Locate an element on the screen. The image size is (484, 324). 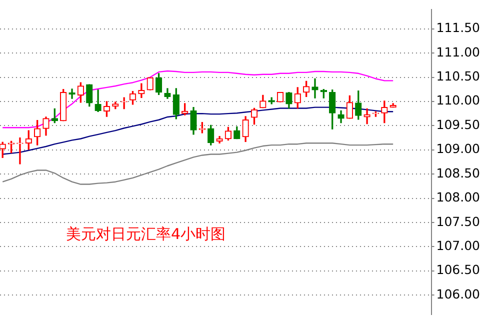
y-tick-label: 111.50 is located at coordinates (458, 28).